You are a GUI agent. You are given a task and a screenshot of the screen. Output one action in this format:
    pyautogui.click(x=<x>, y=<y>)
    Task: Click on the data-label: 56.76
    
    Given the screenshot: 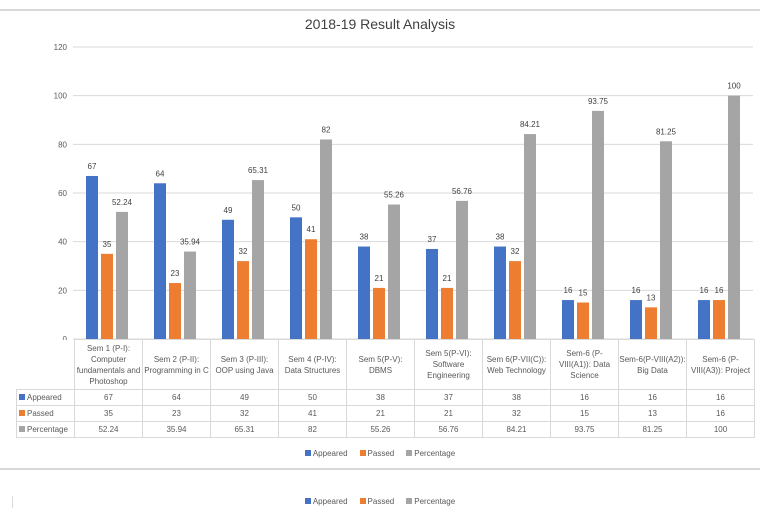 What is the action you would take?
    pyautogui.click(x=462, y=191)
    